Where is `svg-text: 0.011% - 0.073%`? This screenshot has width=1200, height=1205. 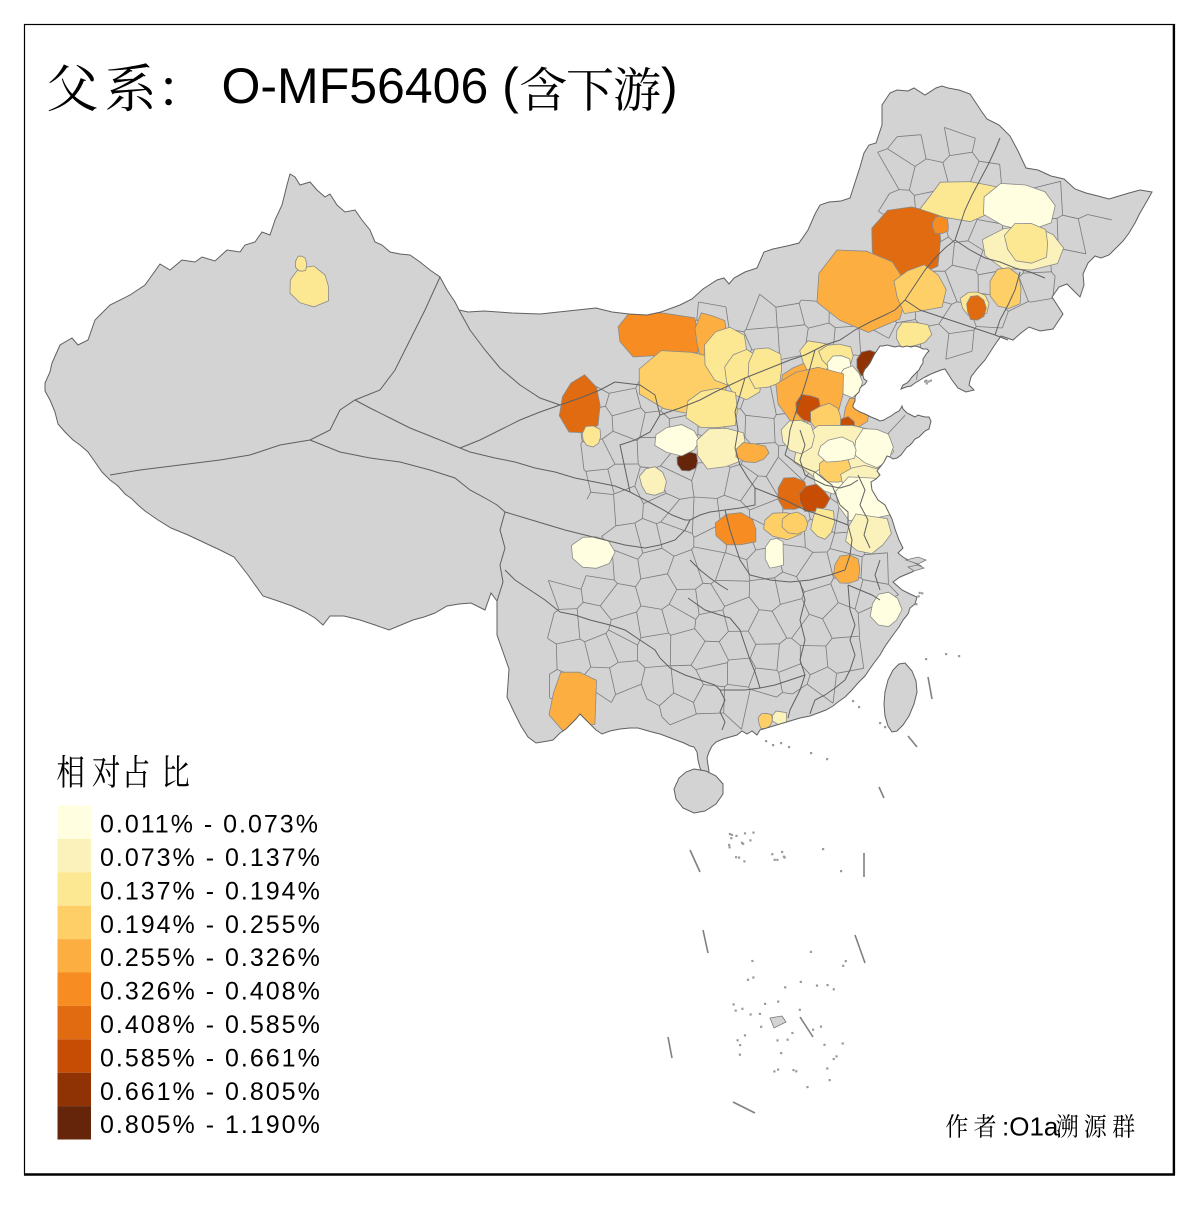
svg-text: 0.011% - 0.073% is located at coordinates (210, 825).